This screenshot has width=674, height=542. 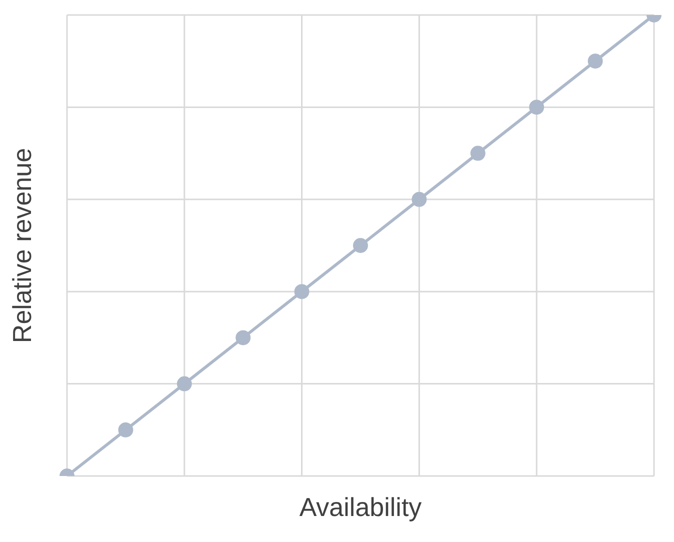 I want to click on y-axis-title: Relative revenue, so click(x=22, y=246).